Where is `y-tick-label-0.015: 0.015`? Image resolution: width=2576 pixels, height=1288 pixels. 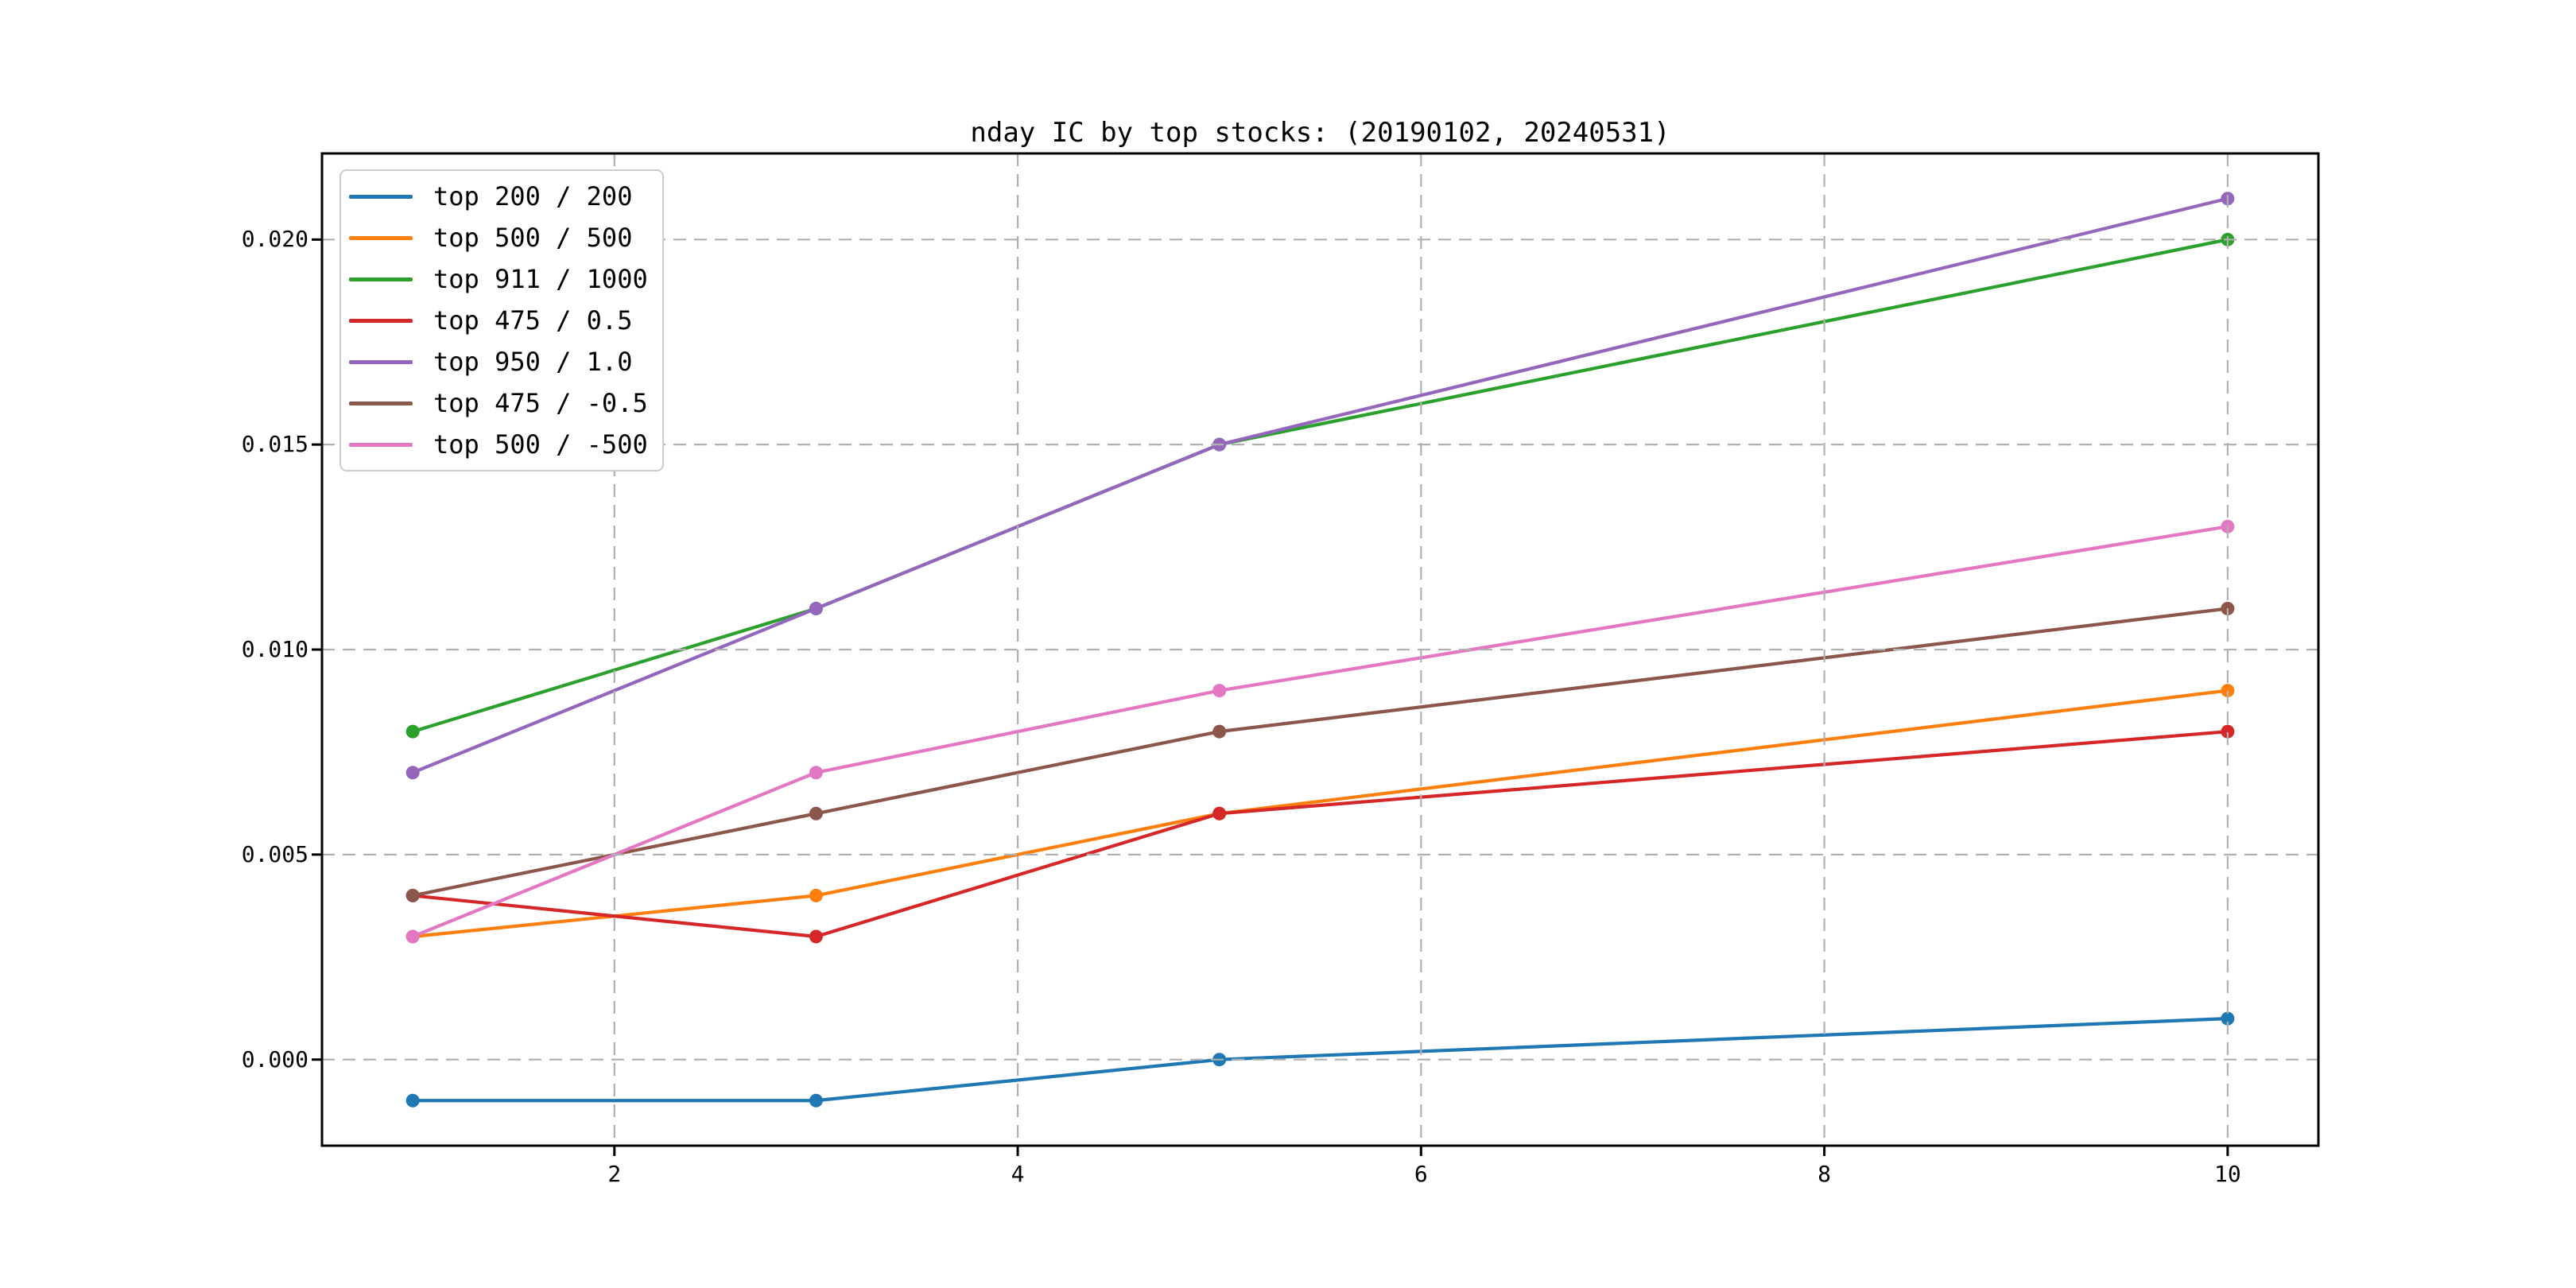
y-tick-label-0.015: 0.015 is located at coordinates (274, 444).